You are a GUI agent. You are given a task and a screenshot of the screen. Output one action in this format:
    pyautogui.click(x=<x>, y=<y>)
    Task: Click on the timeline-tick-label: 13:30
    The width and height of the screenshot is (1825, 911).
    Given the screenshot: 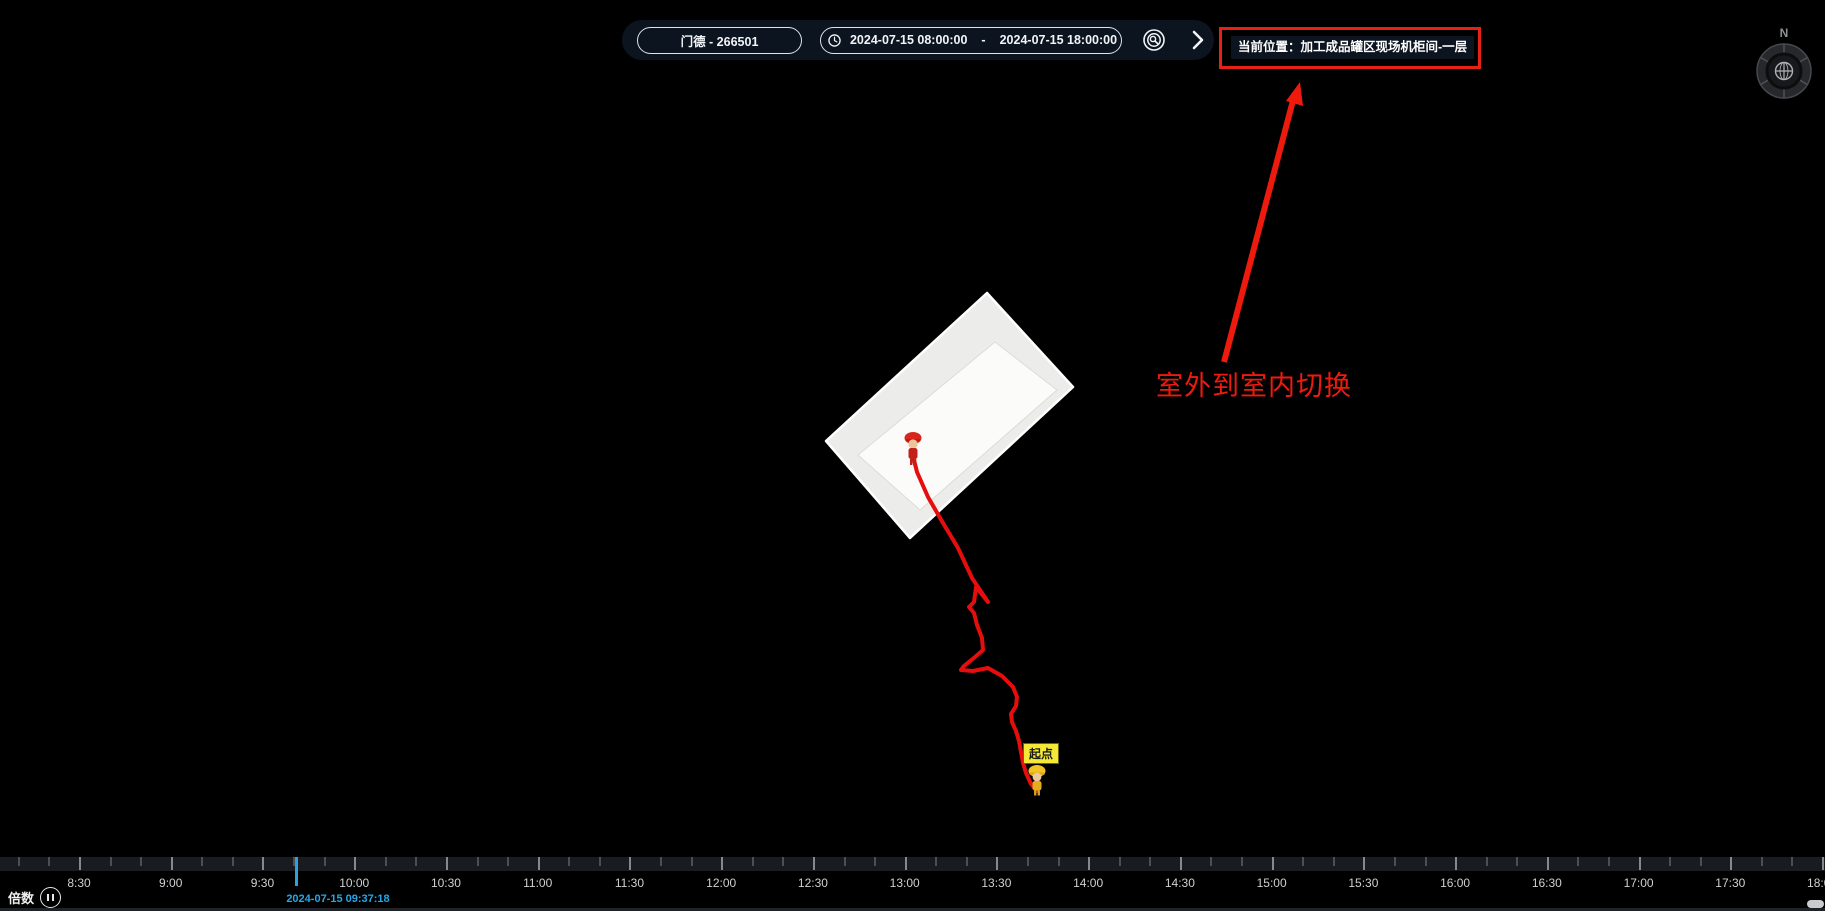 What is the action you would take?
    pyautogui.click(x=996, y=883)
    